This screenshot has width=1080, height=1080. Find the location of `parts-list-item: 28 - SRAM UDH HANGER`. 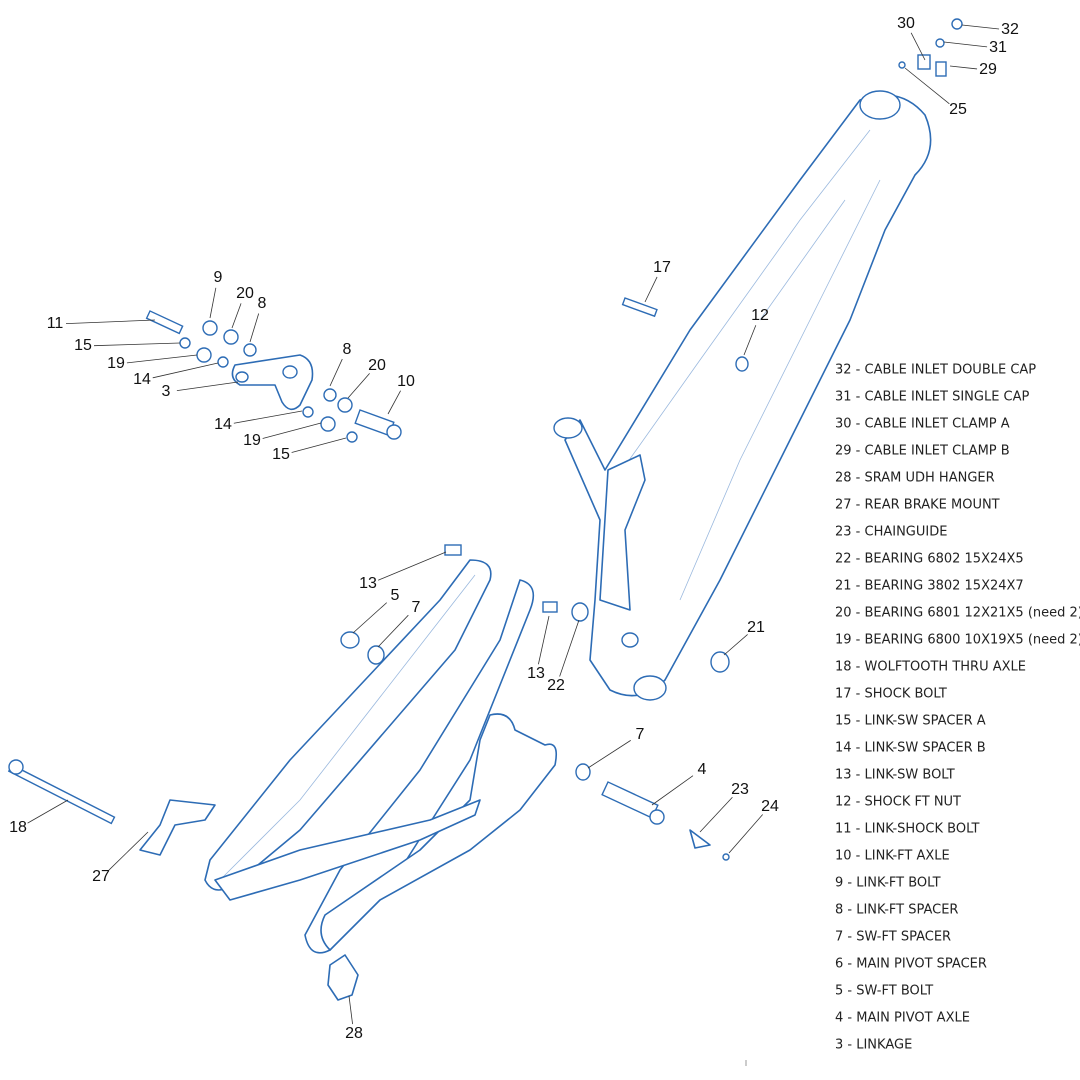

parts-list-item: 28 - SRAM UDH HANGER is located at coordinates (915, 478).